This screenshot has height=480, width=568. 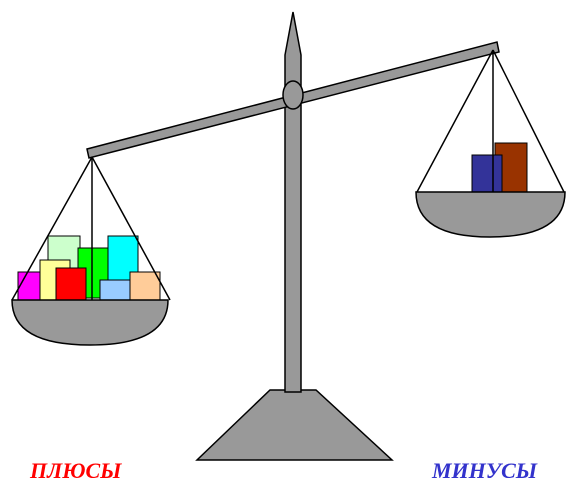 What do you see at coordinates (75, 469) in the screenshot?
I see `pros-label: ПЛЮСЫ` at bounding box center [75, 469].